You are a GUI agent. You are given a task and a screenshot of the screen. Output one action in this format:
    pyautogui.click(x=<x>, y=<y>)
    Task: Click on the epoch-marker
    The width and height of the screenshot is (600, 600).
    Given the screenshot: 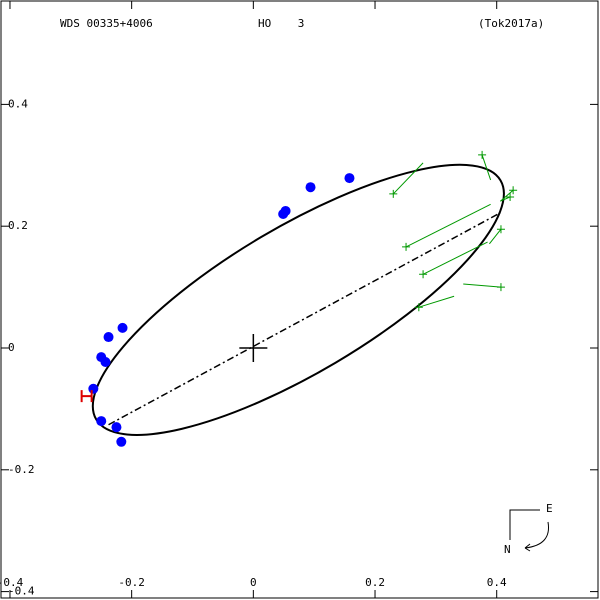 What is the action you would take?
    pyautogui.click(x=86, y=396)
    